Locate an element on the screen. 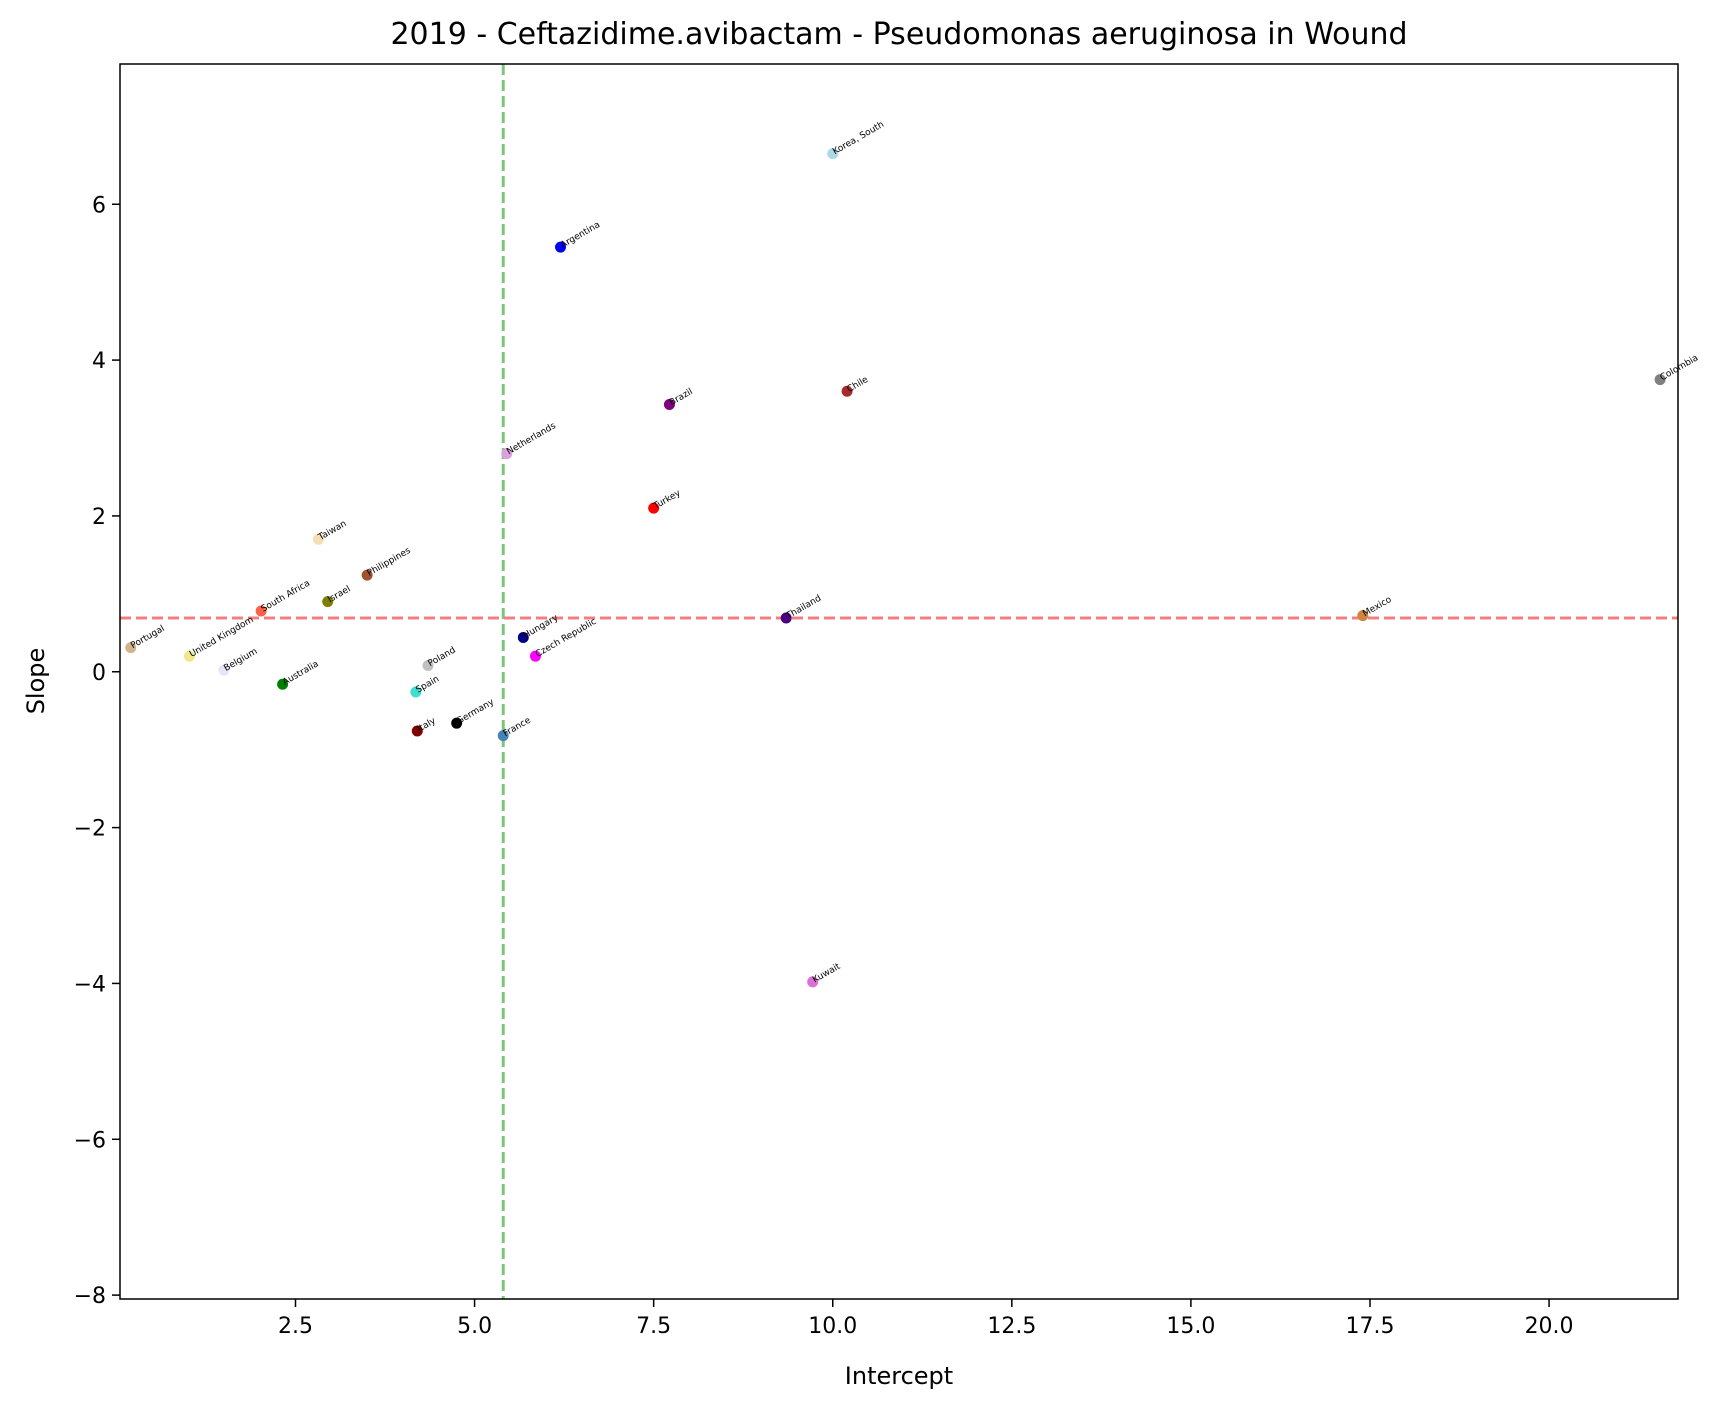 The image size is (1726, 1401). x-axis-label: Intercept is located at coordinates (899, 1376).